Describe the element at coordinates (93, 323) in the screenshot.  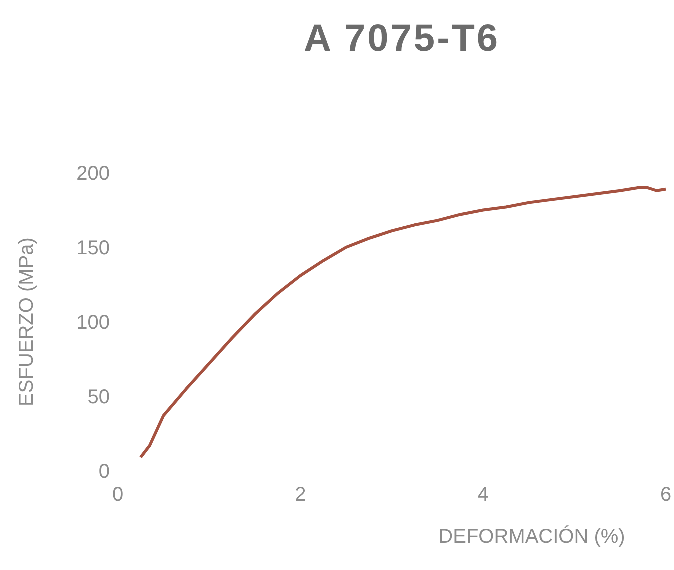
I see `y-tick-label: 100` at that location.